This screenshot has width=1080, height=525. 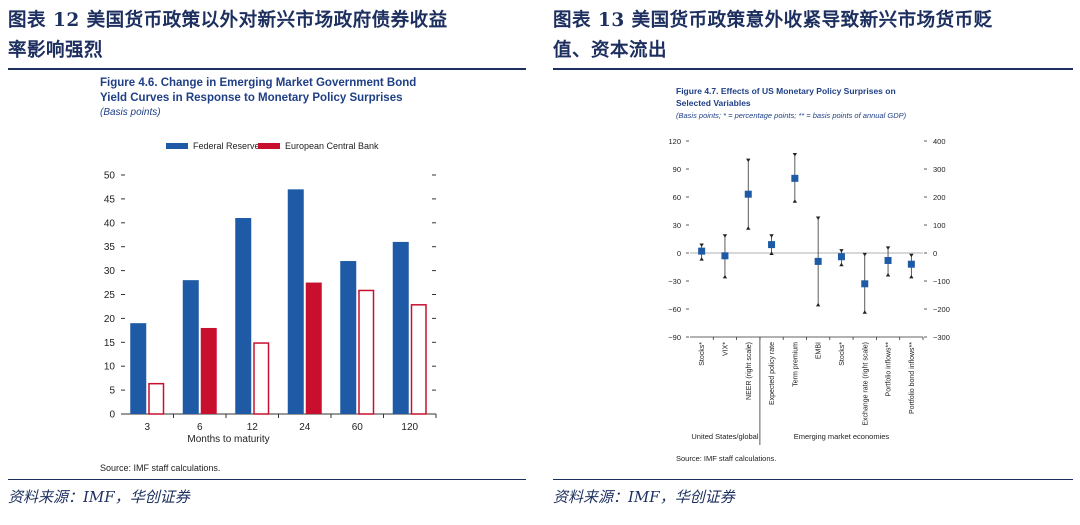 I want to click on right-source: 资料来源：IMF，华创证券, so click(x=644, y=497).